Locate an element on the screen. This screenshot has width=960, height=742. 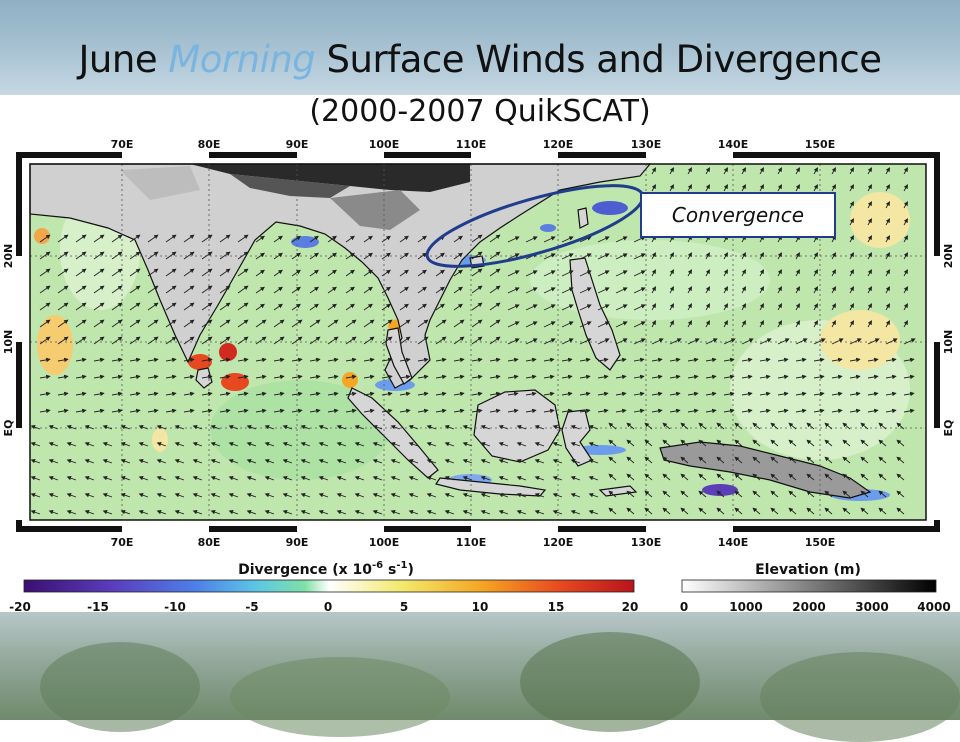
lat-label-left: EQ is located at coordinates (8, 428).